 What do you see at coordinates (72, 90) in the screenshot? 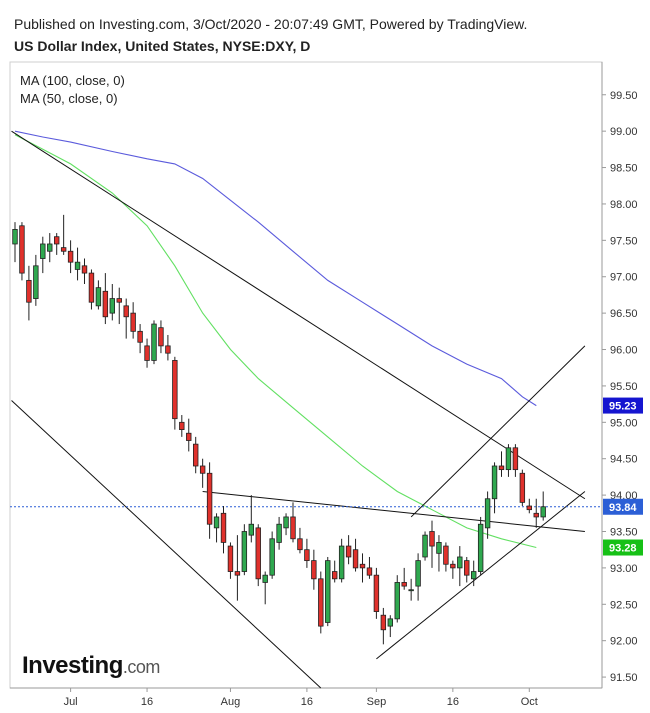
I see `indicator-legend: MA (100, close, 0) MA (50, close, 0)` at bounding box center [72, 90].